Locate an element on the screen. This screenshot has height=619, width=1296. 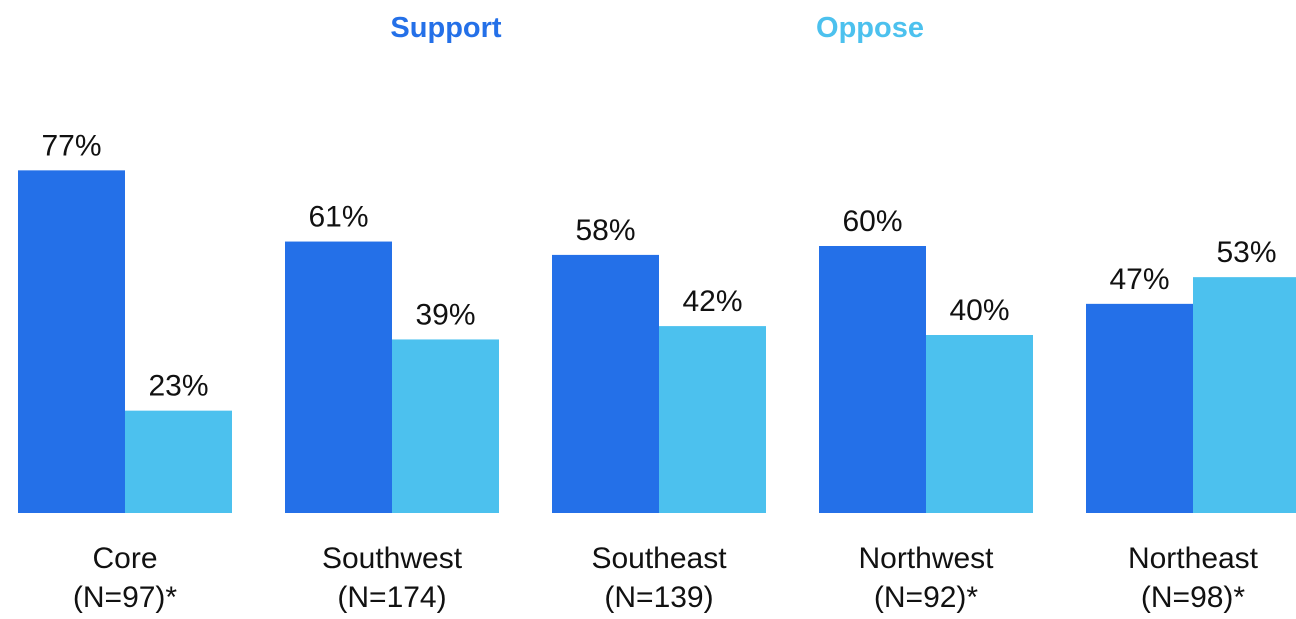
category-sublabel-northeast: (N=98)* is located at coordinates (1193, 597).